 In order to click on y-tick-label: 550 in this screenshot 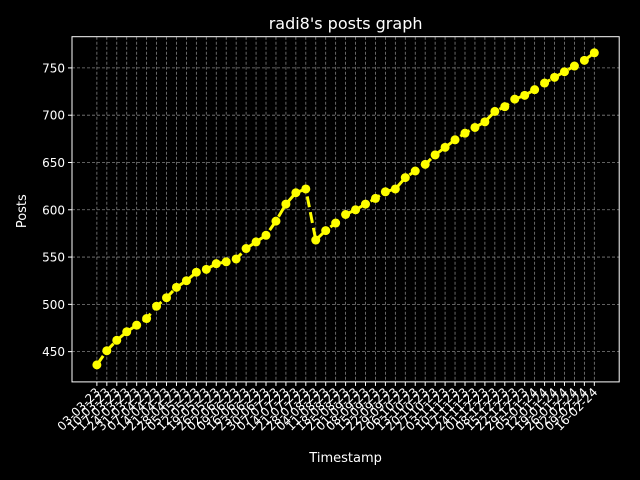, I will do `click(53, 258)`.